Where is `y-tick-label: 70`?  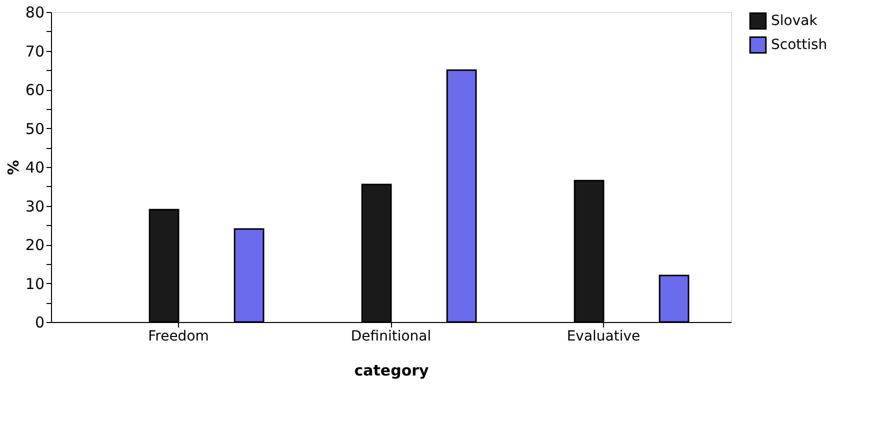
y-tick-label: 70 is located at coordinates (34, 51).